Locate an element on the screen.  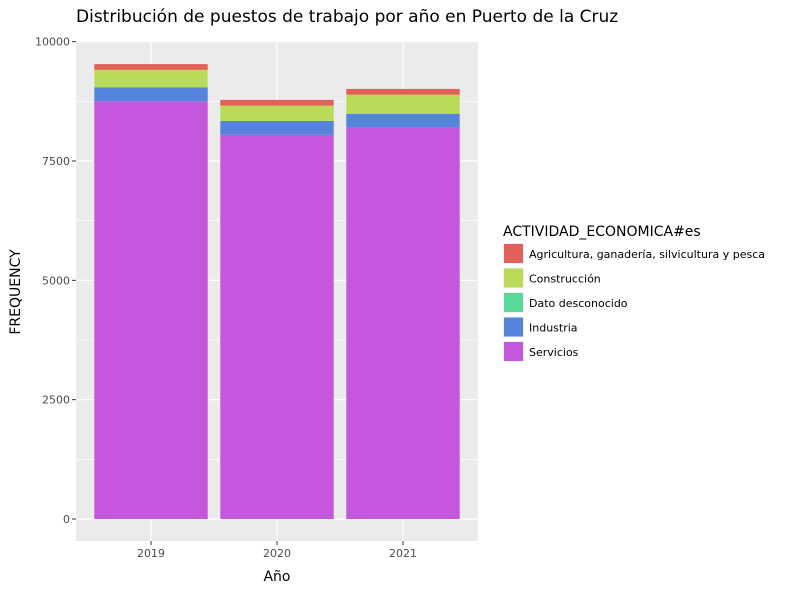
legend-title: ACTIVIDAD_ECONOMICA#es is located at coordinates (602, 232).